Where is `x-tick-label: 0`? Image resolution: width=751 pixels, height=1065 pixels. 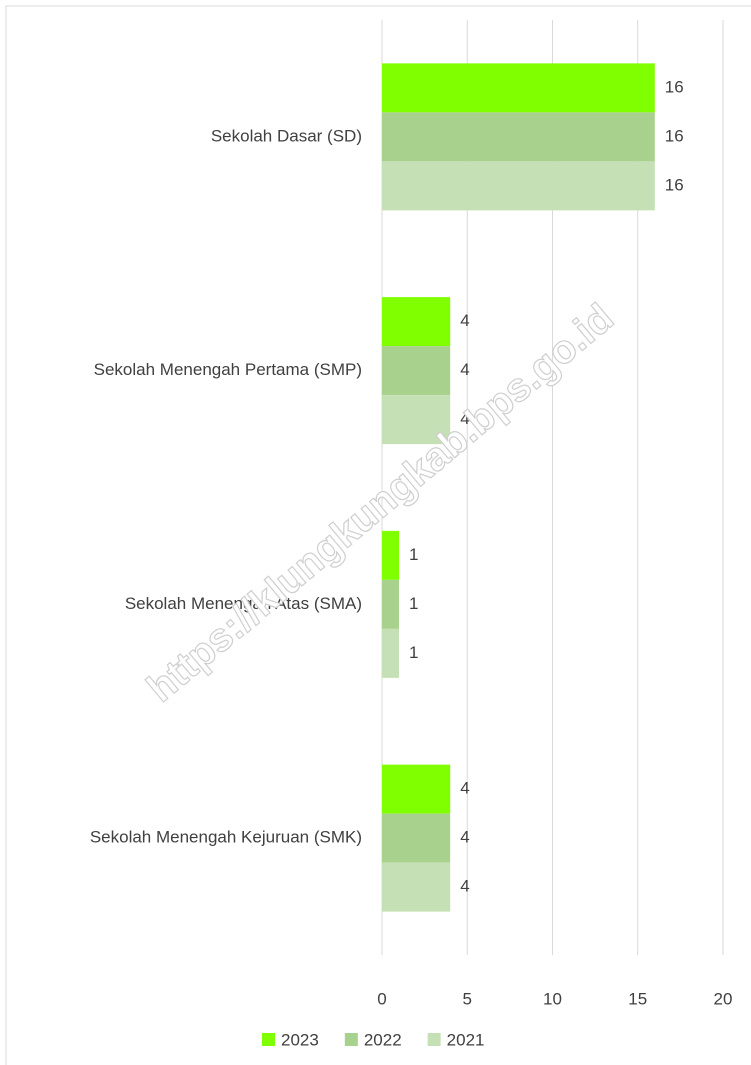
x-tick-label: 0 is located at coordinates (381, 998).